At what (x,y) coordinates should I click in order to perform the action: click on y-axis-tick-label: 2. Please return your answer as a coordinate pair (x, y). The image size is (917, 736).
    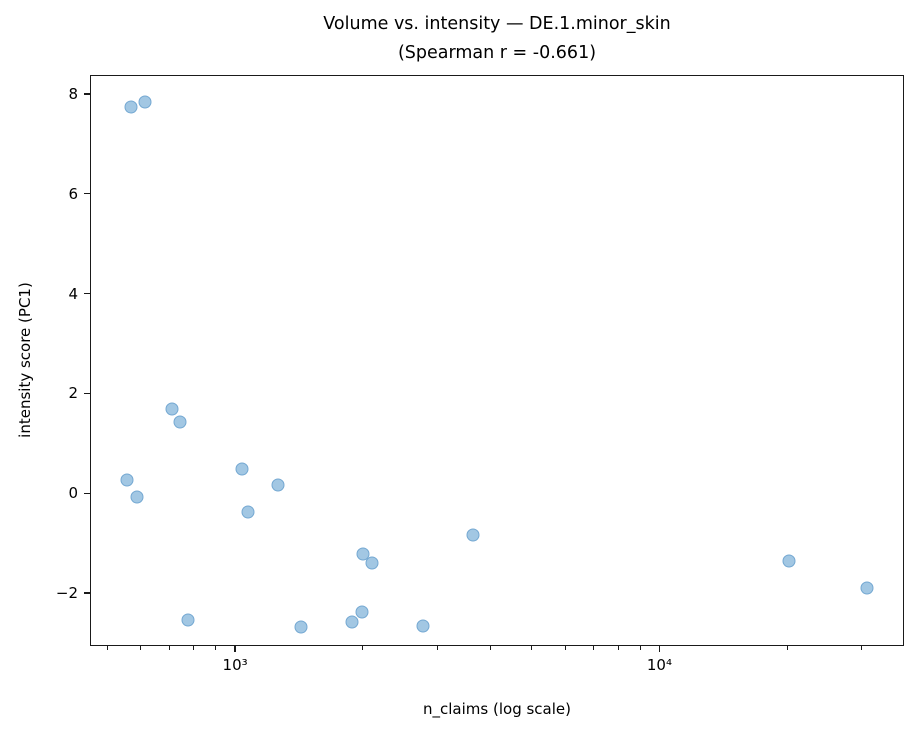
    Looking at the image, I should click on (73, 393).